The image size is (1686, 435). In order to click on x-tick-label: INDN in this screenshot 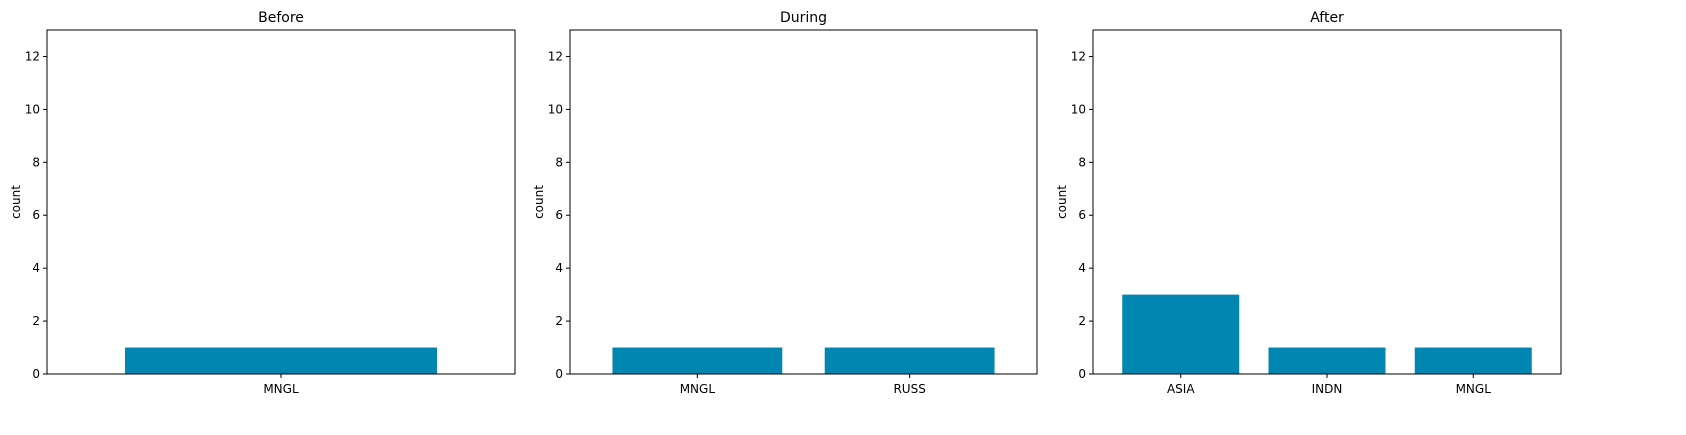, I will do `click(1327, 389)`.